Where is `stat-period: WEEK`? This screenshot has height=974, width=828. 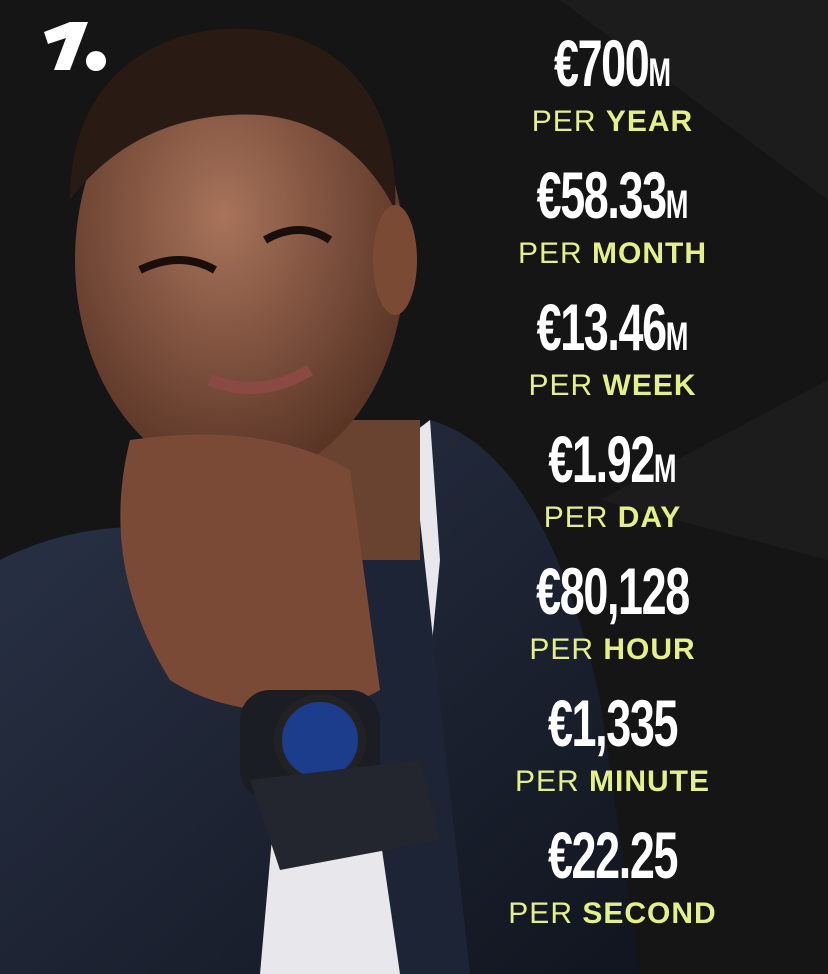 stat-period: WEEK is located at coordinates (649, 385).